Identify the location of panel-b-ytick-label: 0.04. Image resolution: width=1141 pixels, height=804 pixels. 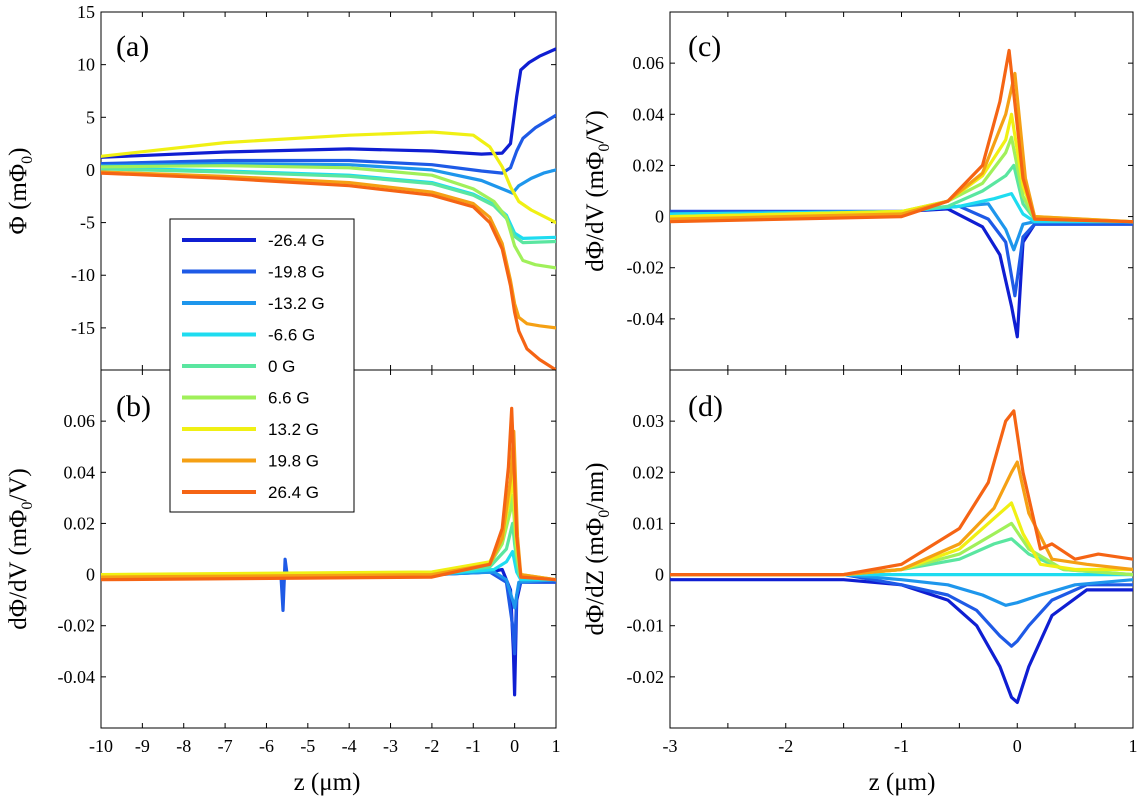
(80, 472).